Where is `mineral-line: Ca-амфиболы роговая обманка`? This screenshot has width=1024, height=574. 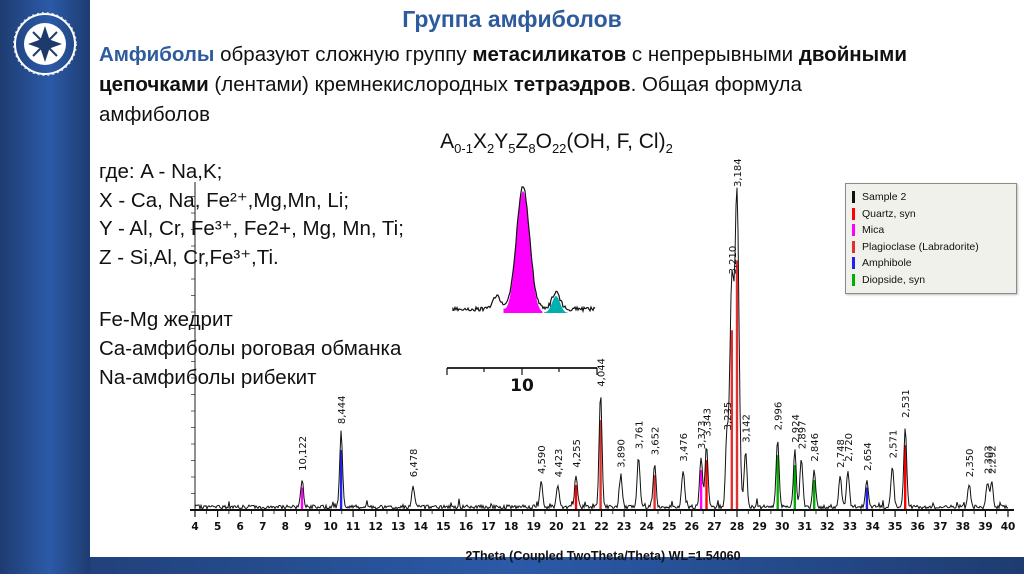 mineral-line: Ca-амфиболы роговая обманка is located at coordinates (250, 348).